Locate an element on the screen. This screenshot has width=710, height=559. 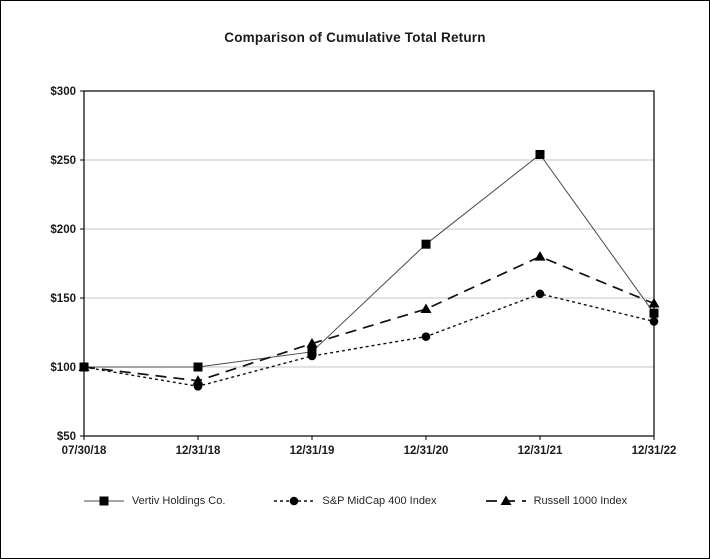
legend-swatch-triangle-icon is located at coordinates (505, 500).